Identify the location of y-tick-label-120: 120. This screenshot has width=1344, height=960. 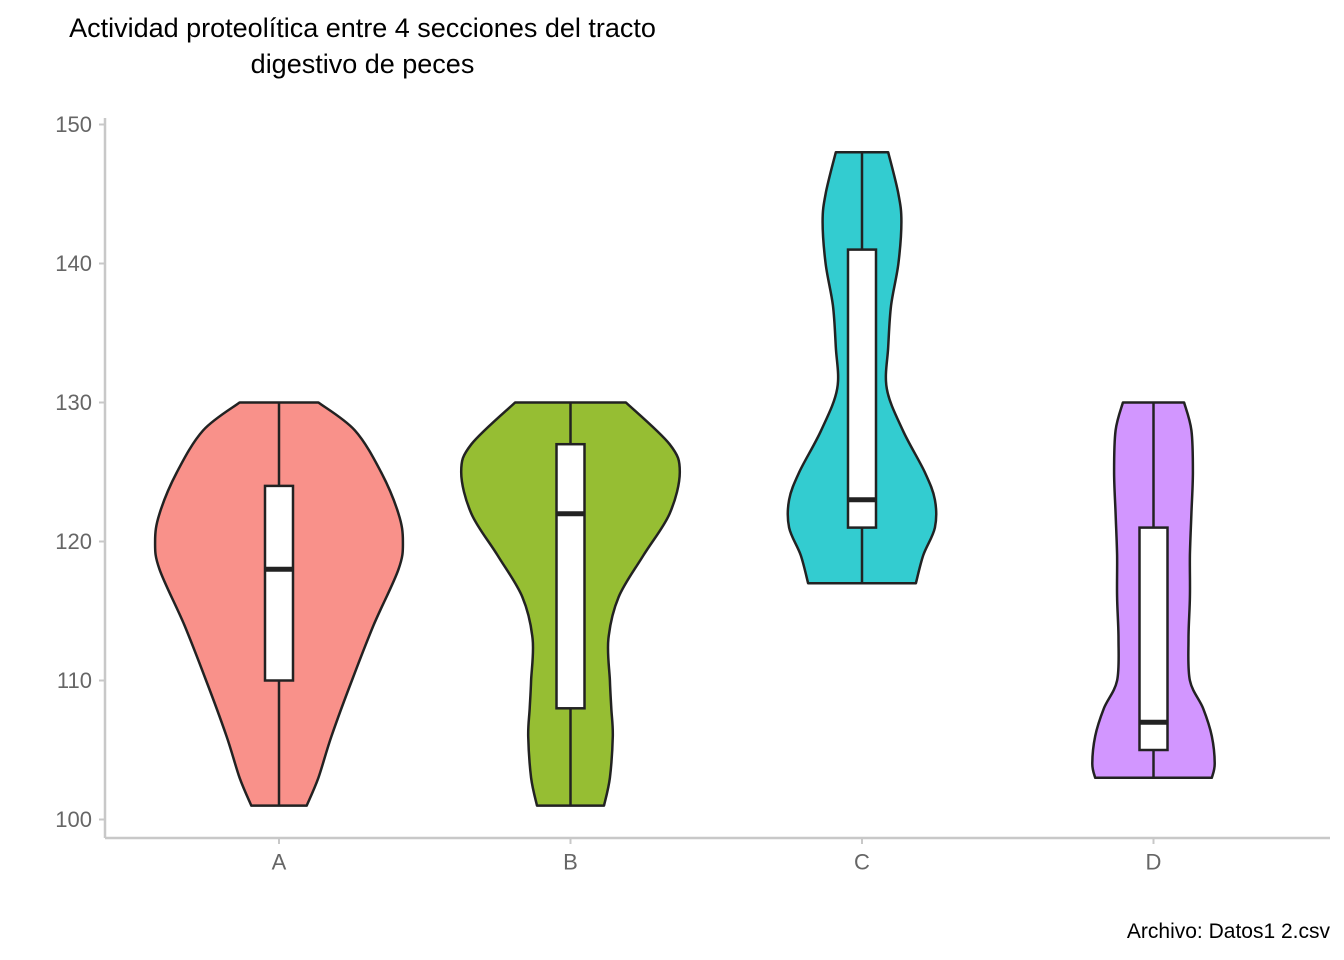
(73, 541).